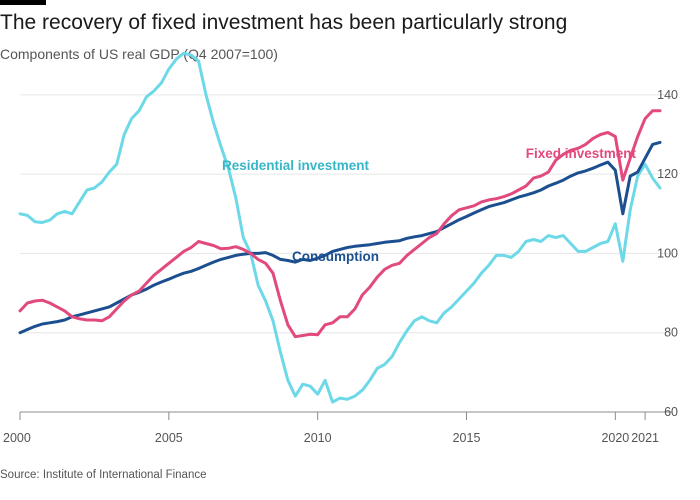 Image resolution: width=700 pixels, height=500 pixels. Describe the element at coordinates (467, 438) in the screenshot. I see `x-tick-label: 2015` at that location.